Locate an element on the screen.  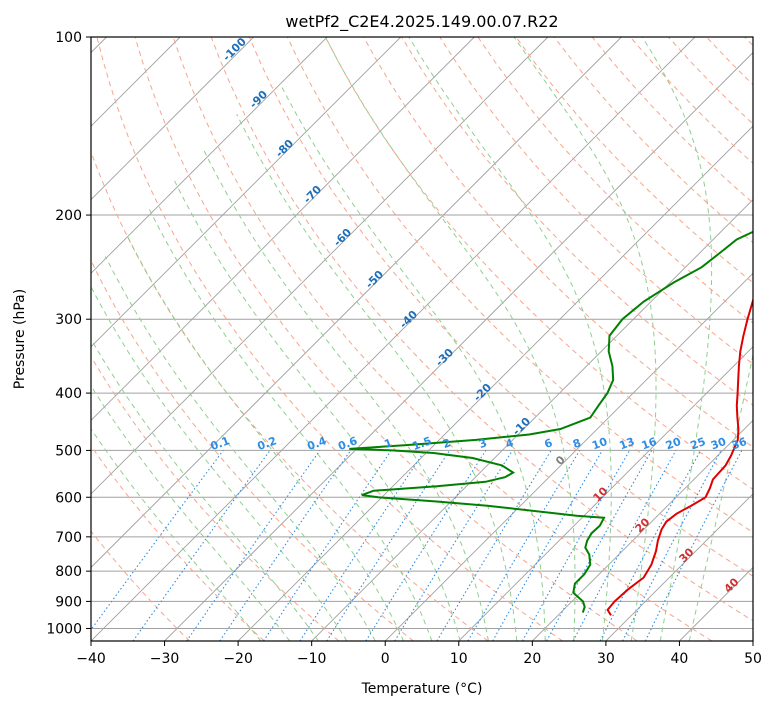
x-tick-label: −10 is located at coordinates (312, 659).